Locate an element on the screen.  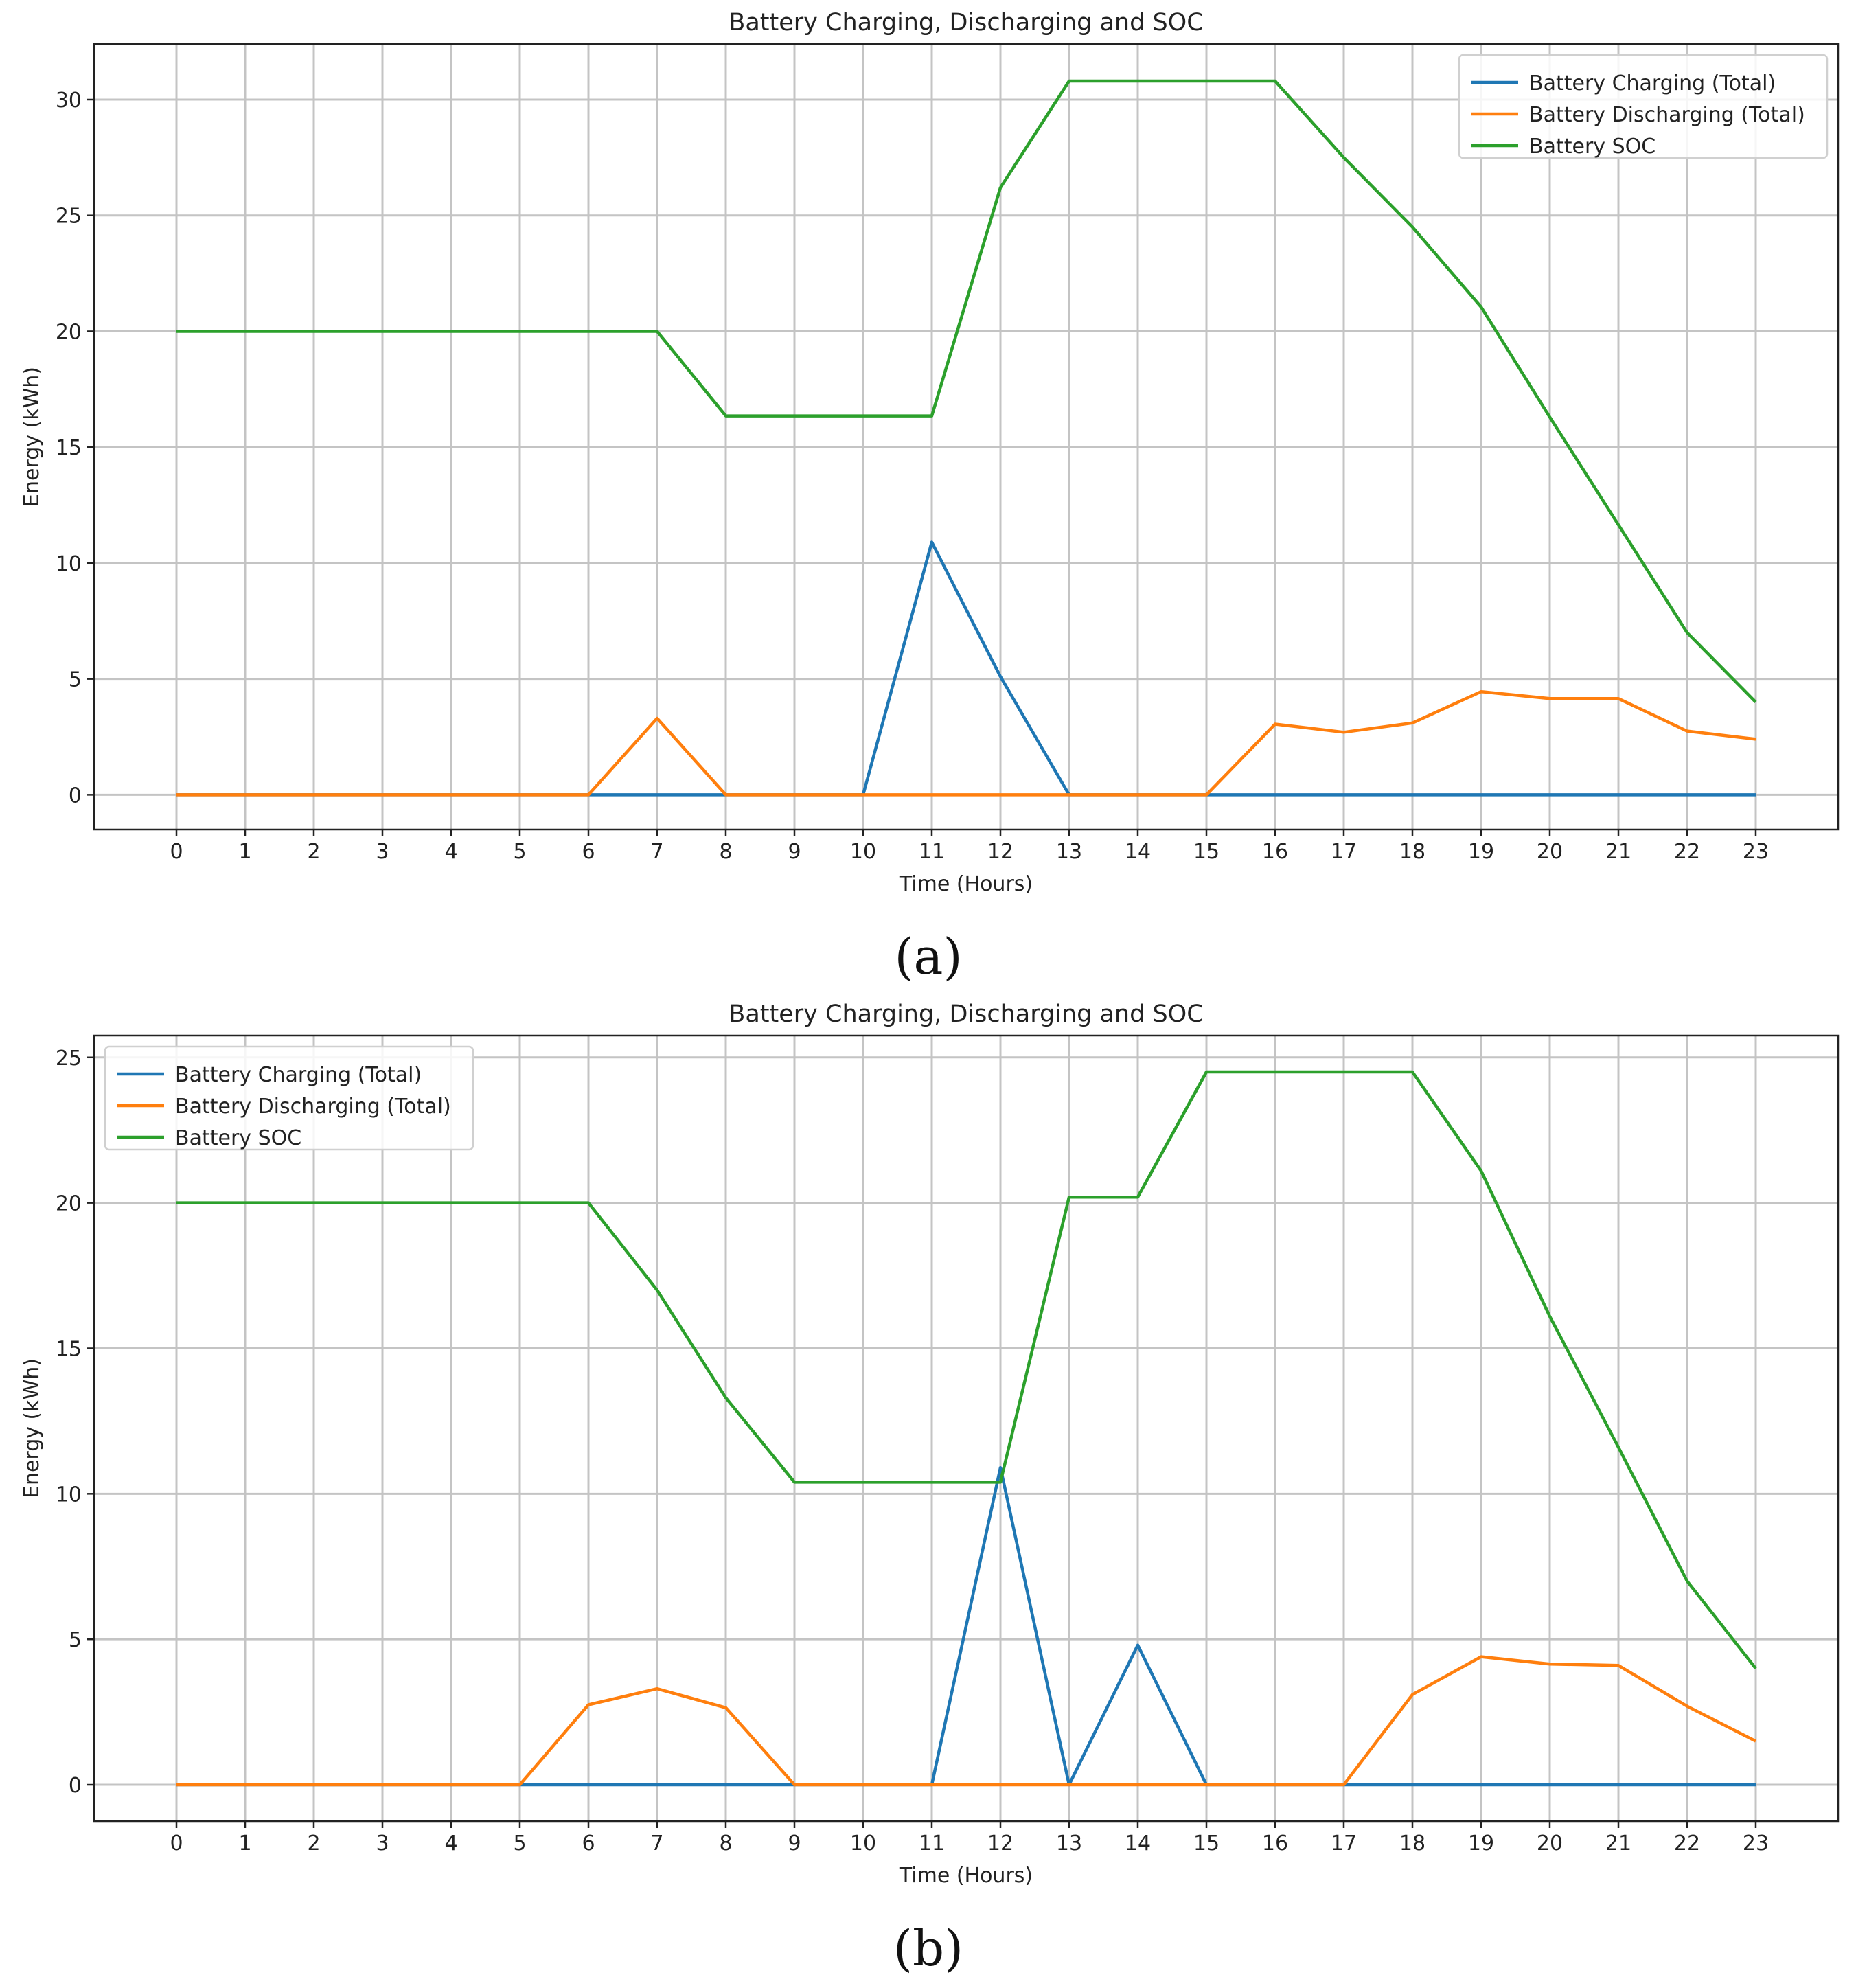
y-tick-label: 30 is located at coordinates (69, 101).